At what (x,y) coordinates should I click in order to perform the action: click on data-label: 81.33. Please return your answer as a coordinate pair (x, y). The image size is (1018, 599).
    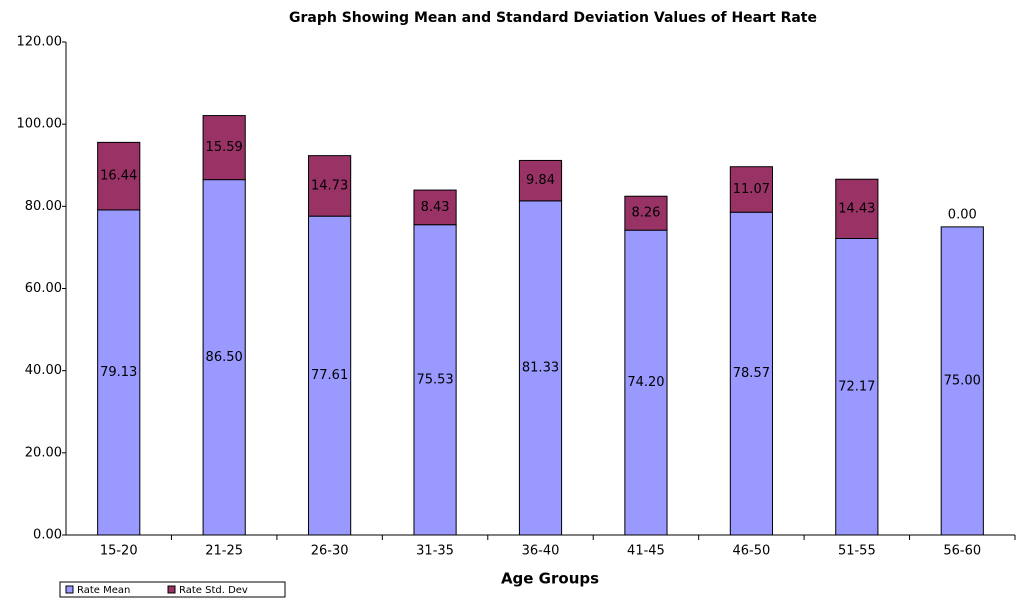
    Looking at the image, I should click on (540, 367).